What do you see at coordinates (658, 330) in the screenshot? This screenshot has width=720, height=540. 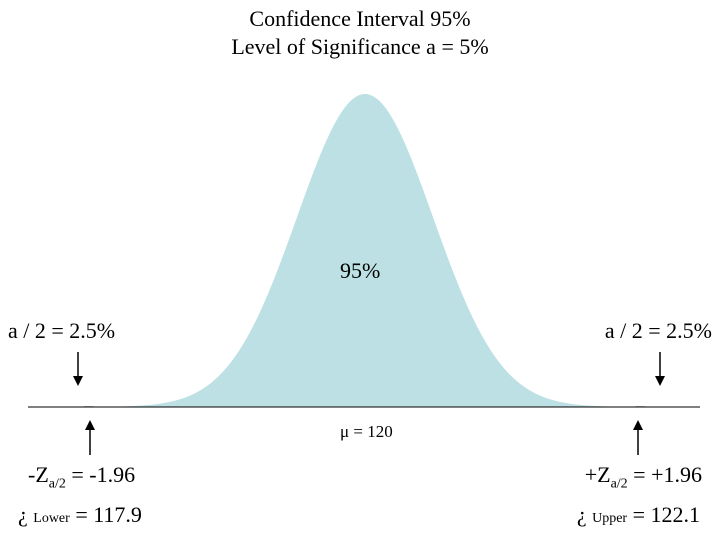 I see `right-alpha-label: a / 2 = 2.5%` at bounding box center [658, 330].